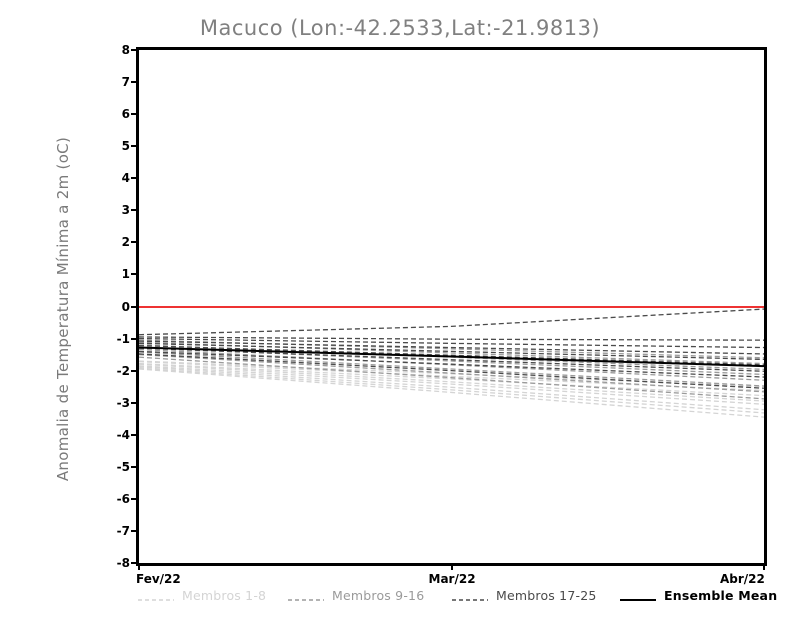 Image resolution: width=800 pixels, height=618 pixels. What do you see at coordinates (451, 306) in the screenshot?
I see `zero-reference-line` at bounding box center [451, 306].